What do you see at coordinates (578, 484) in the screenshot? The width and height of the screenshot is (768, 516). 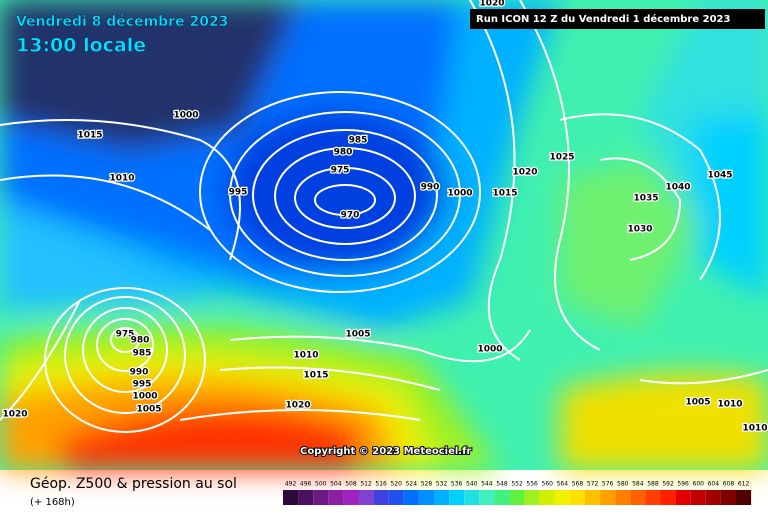 I see `colorbar-label: 568` at bounding box center [578, 484].